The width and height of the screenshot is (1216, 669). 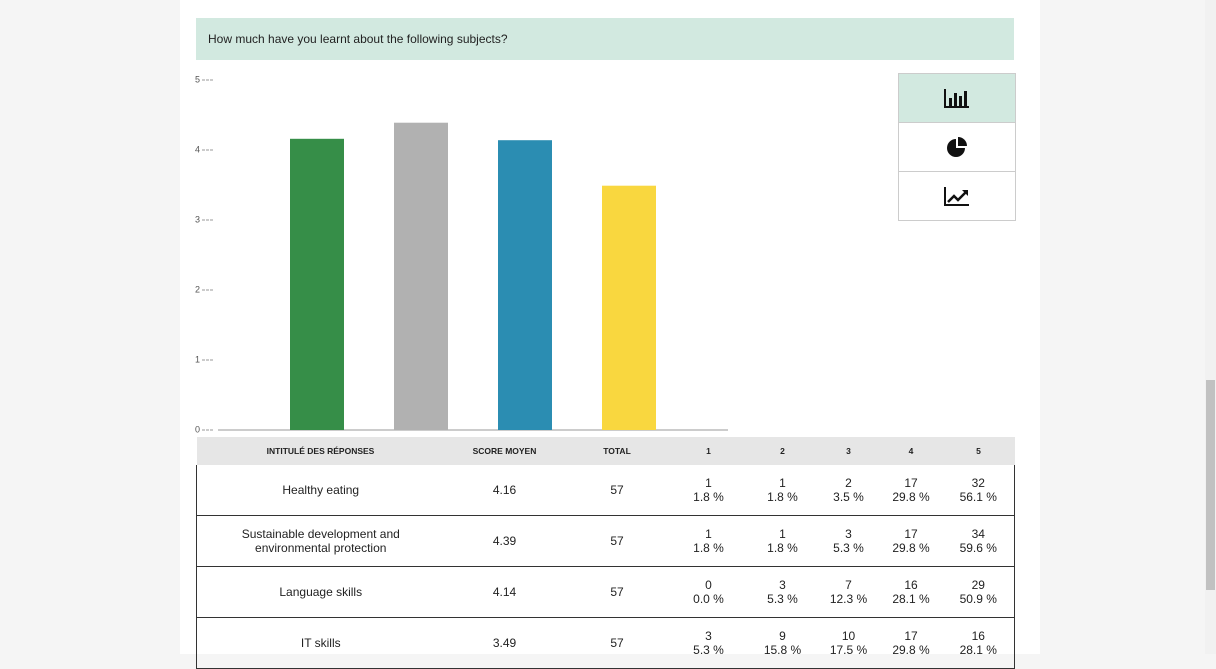 I want to click on rating-cell: 2 3.5 %, so click(x=848, y=490).